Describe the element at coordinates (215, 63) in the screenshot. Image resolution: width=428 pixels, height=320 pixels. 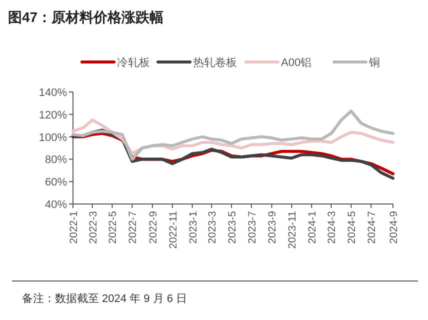
I see `legend-label: 热轧卷板` at that location.